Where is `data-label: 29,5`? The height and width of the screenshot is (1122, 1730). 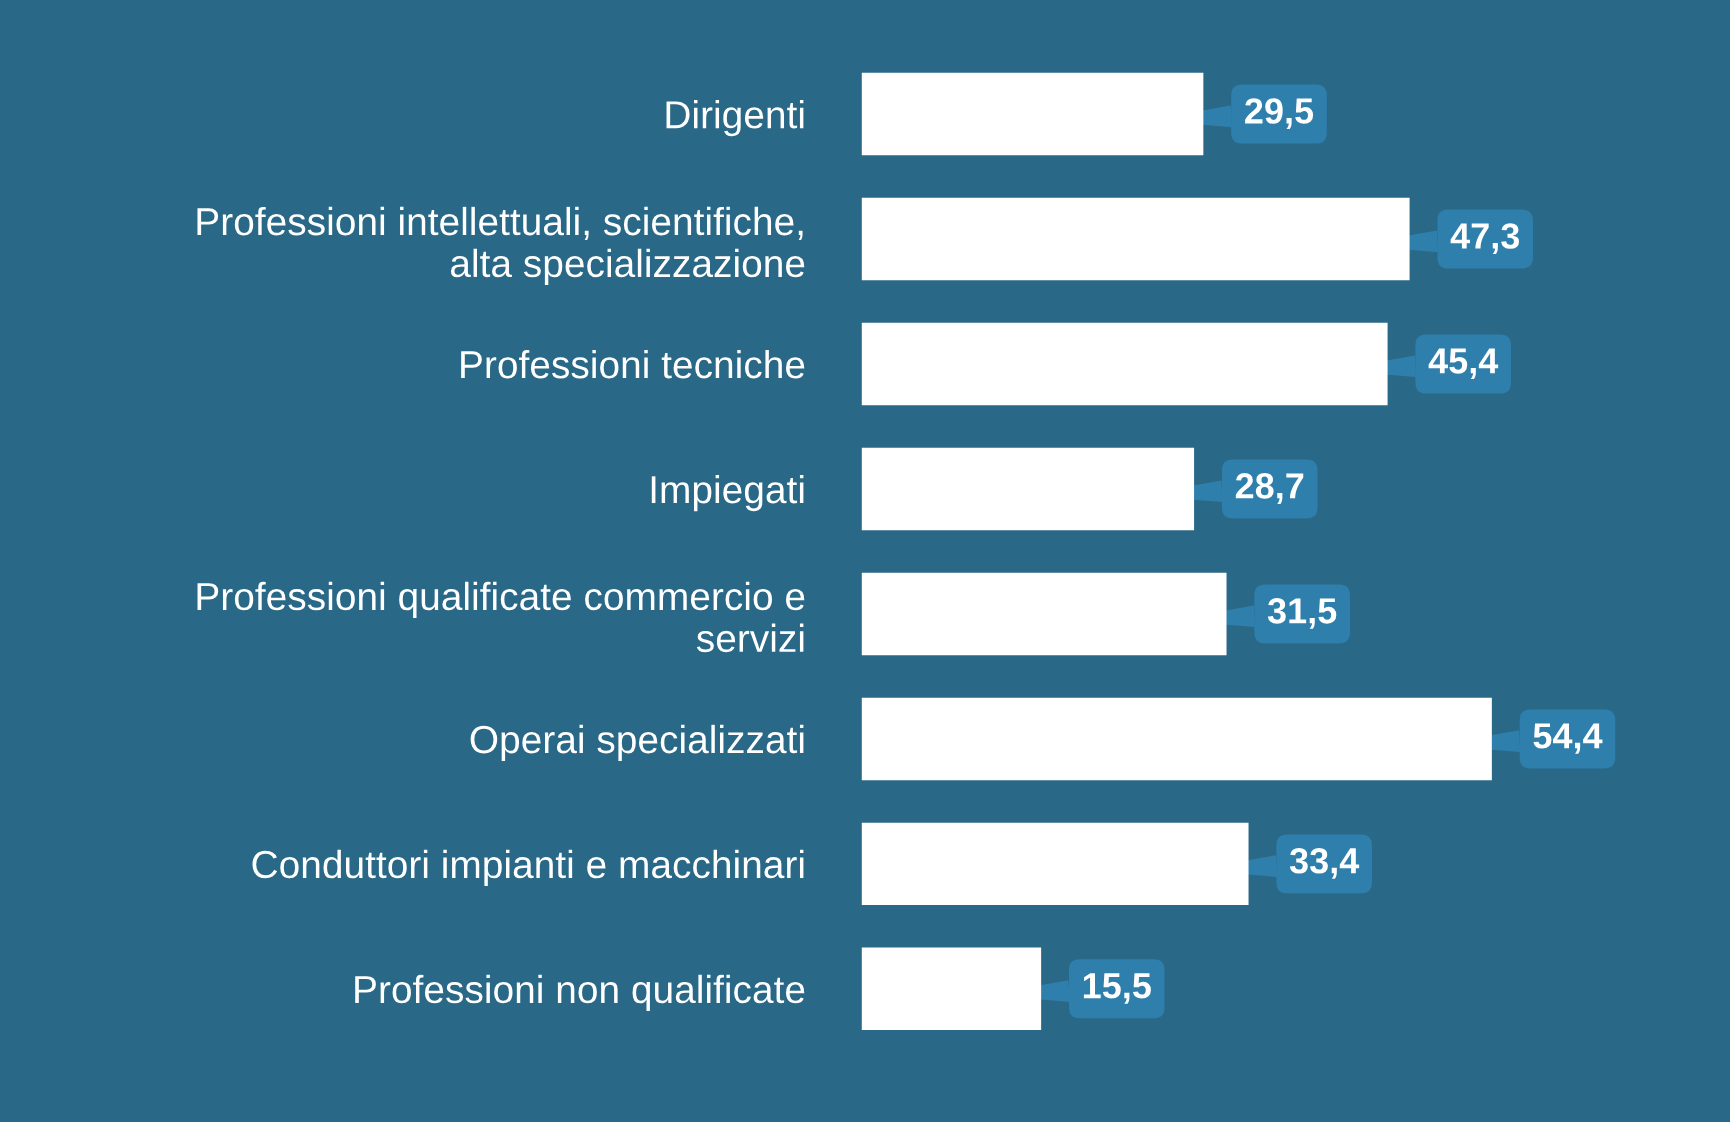
data-label: 29,5 is located at coordinates (1279, 114).